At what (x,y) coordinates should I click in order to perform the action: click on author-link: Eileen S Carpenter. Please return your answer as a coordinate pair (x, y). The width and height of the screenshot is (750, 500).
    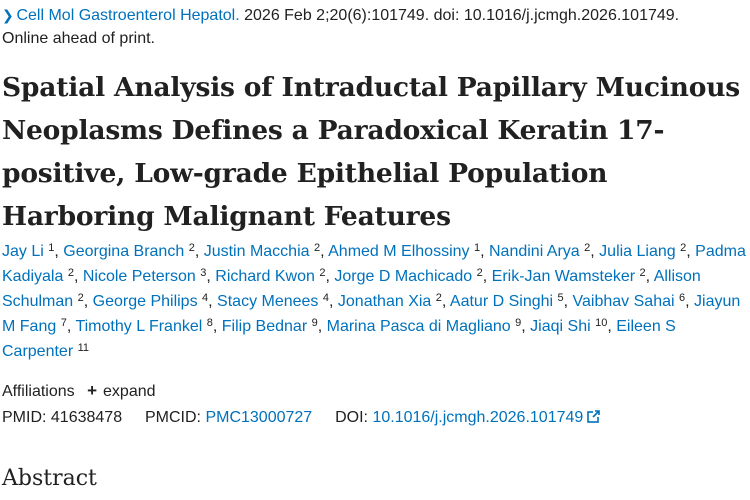
    Looking at the image, I should click on (339, 339).